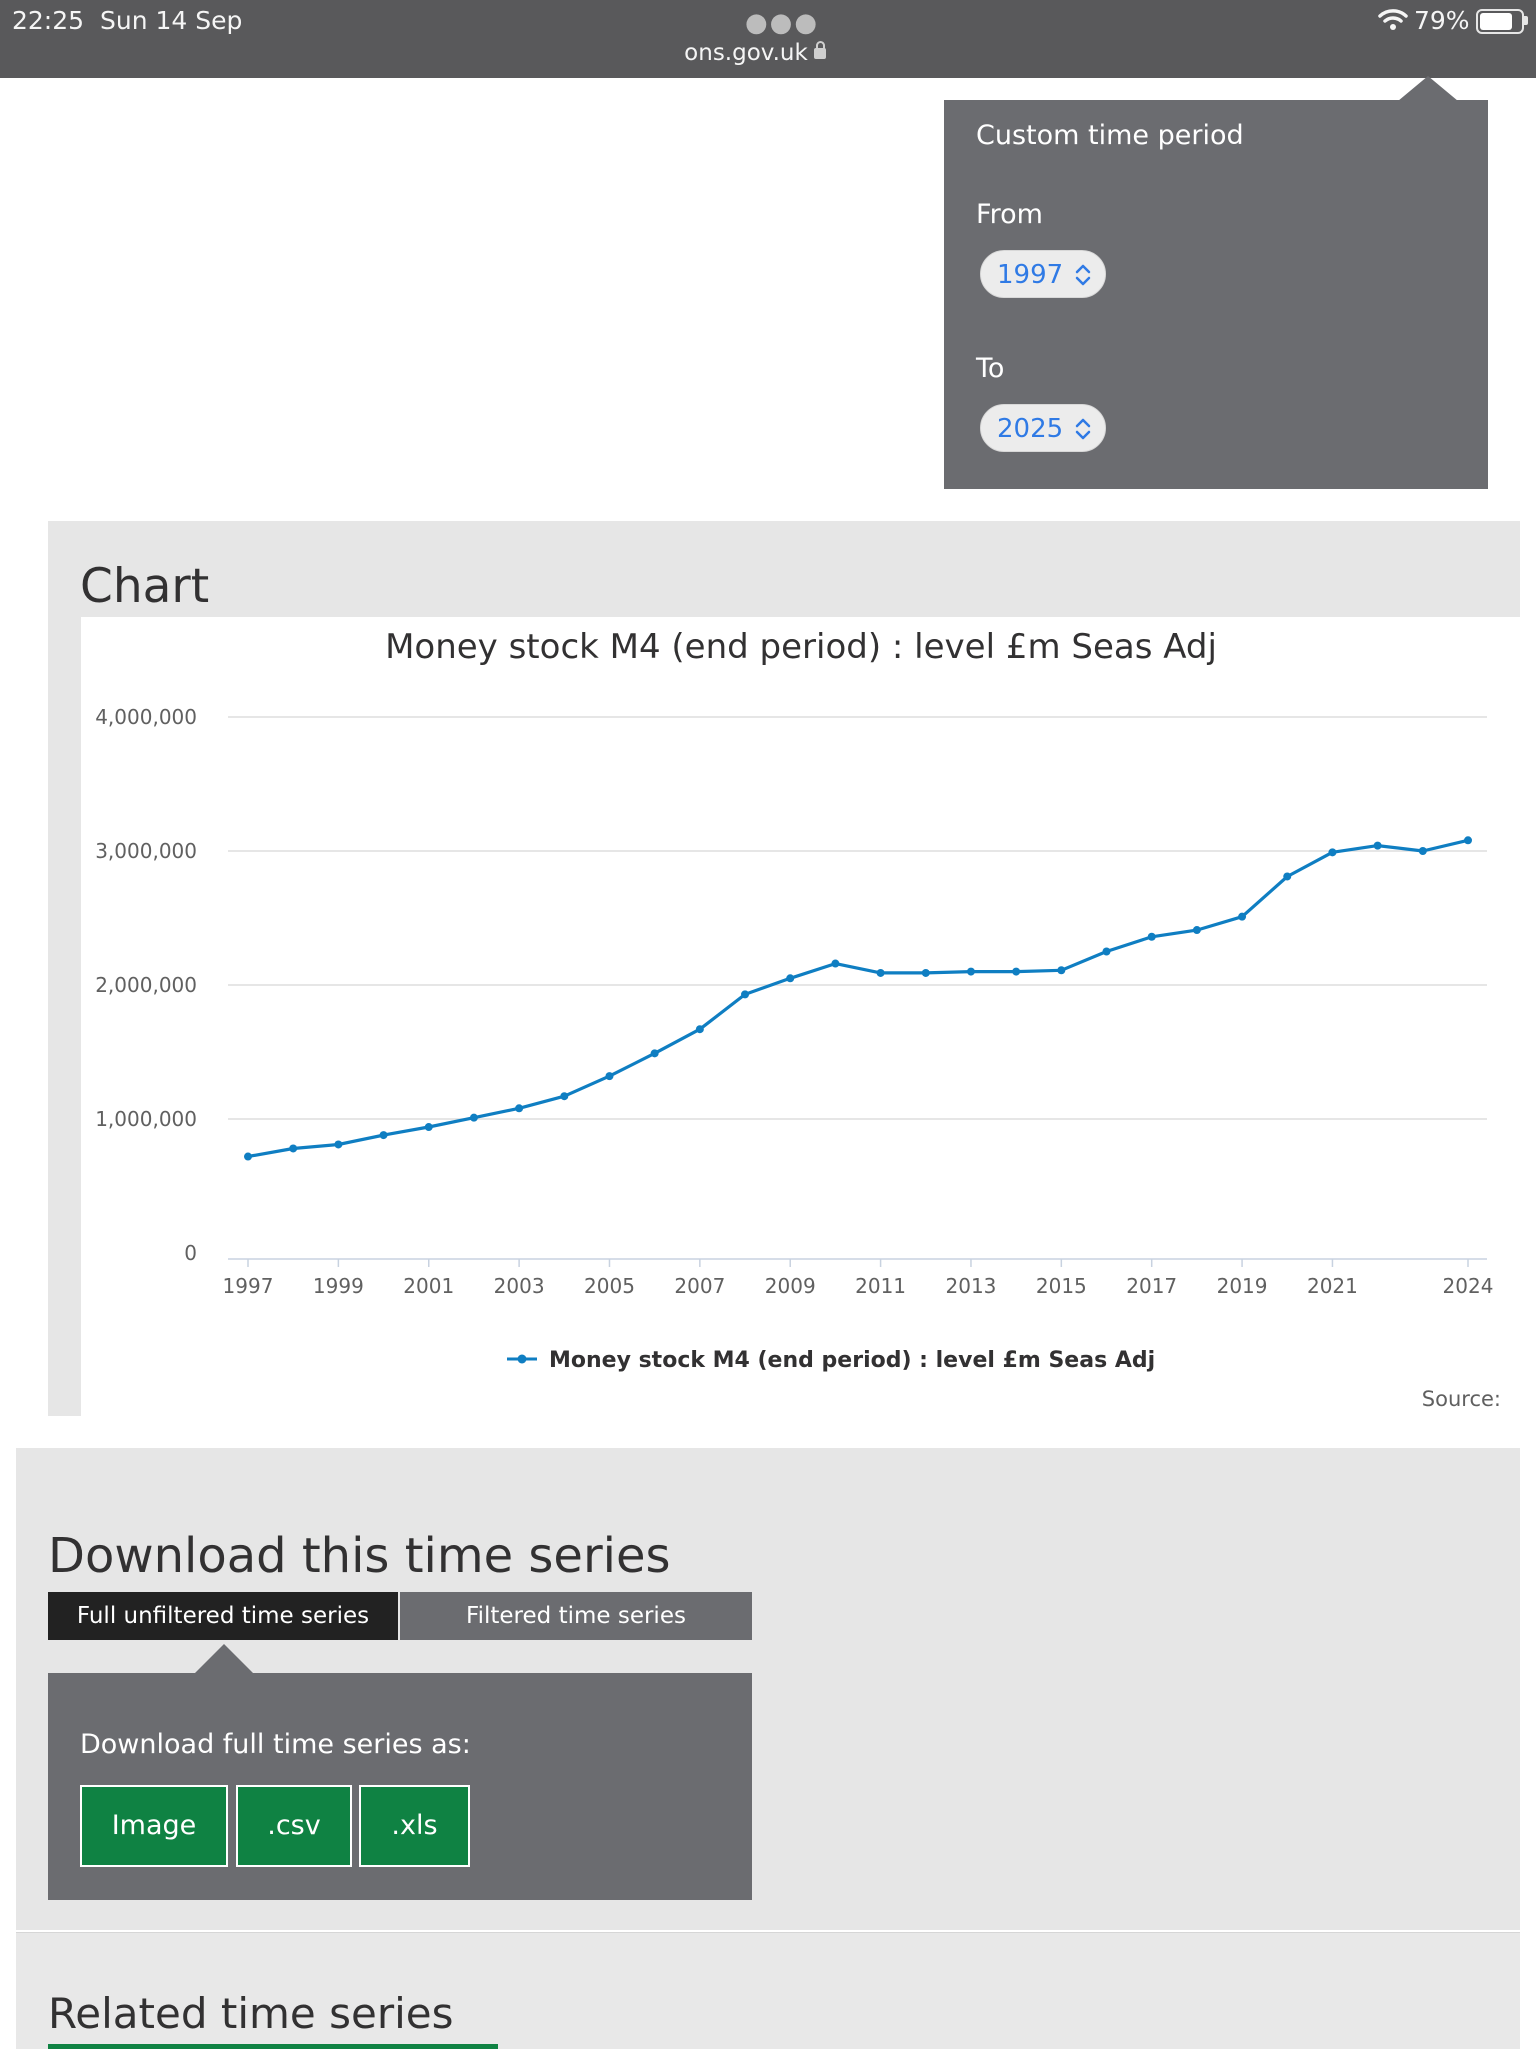 The height and width of the screenshot is (2049, 1536). What do you see at coordinates (971, 1286) in the screenshot?
I see `x-tick-label: 2013` at bounding box center [971, 1286].